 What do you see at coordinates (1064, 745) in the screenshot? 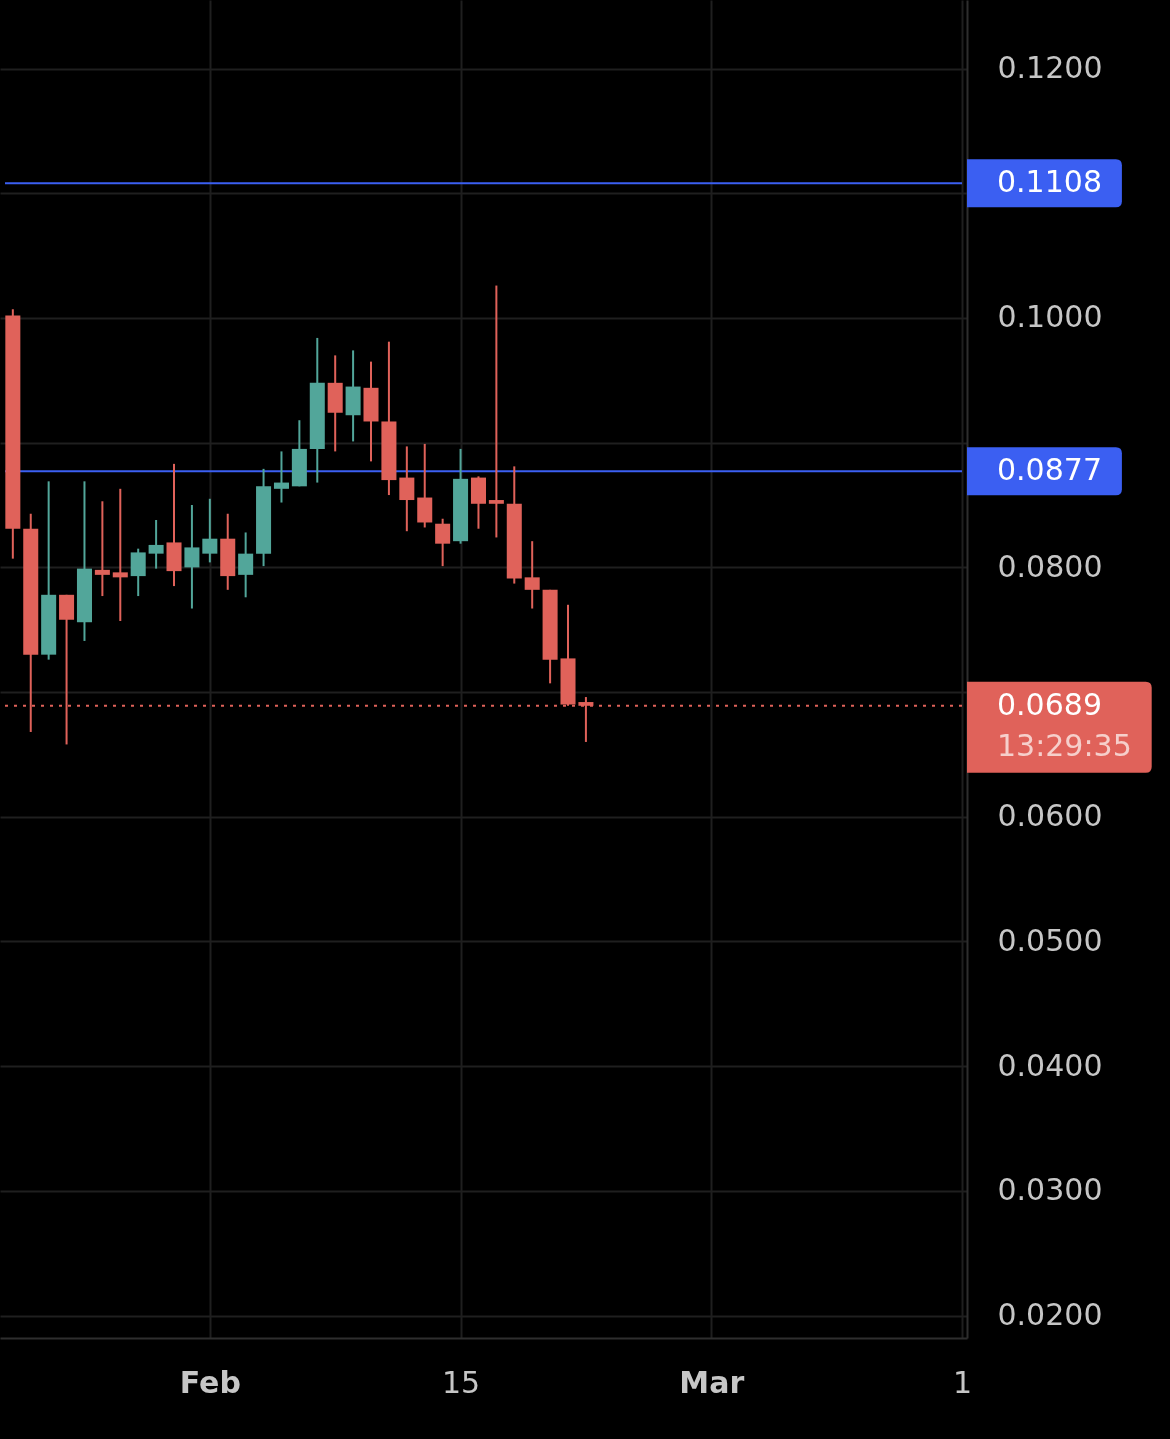
I see `text: 13:29:35` at bounding box center [1064, 745].